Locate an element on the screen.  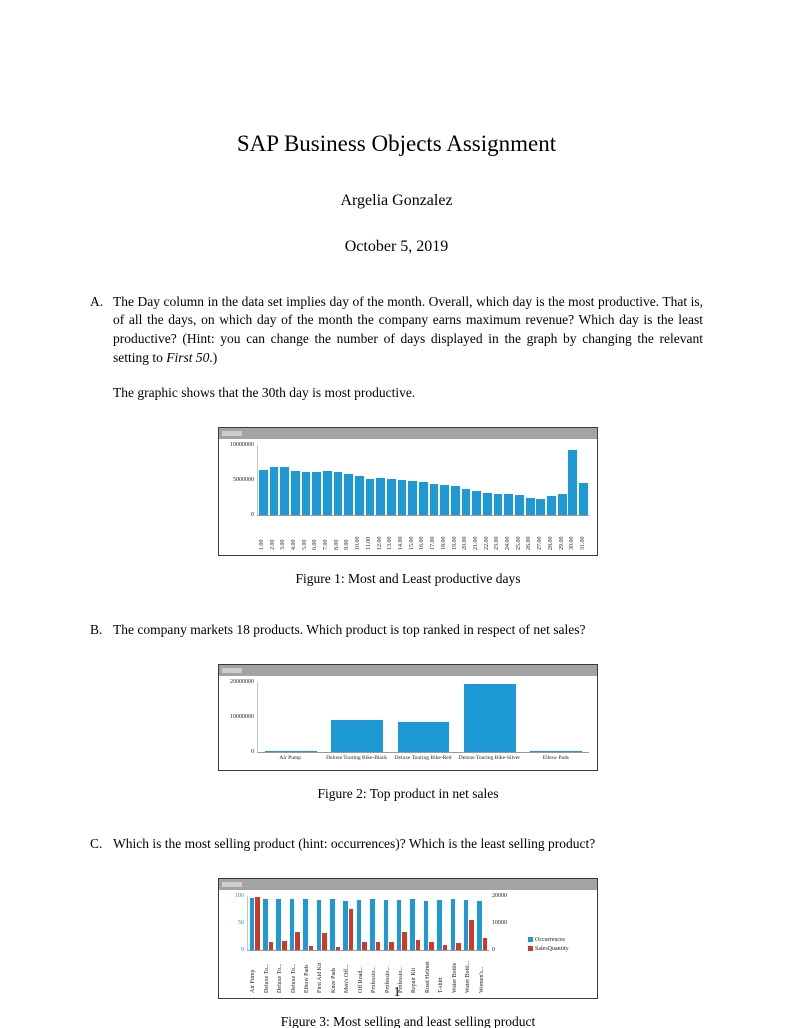
legend-item: SalesQuantity is located at coordinates (558, 949).